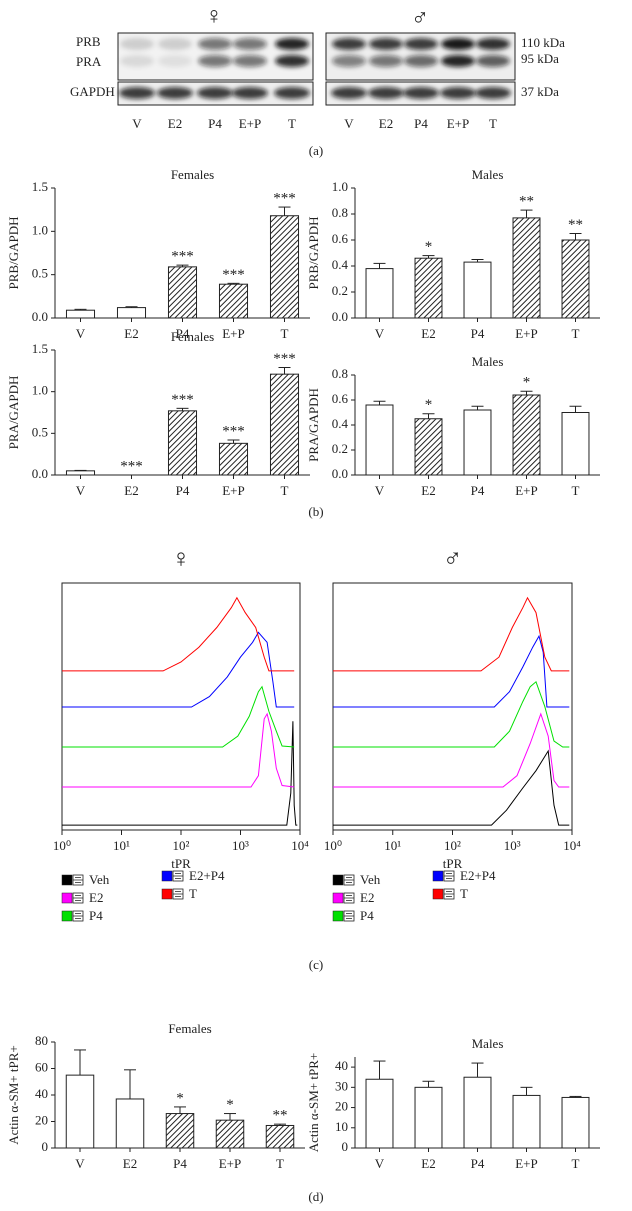 This screenshot has height=1211, width=632. Describe the element at coordinates (89, 61) in the screenshot. I see `row-label: PRA` at that location.